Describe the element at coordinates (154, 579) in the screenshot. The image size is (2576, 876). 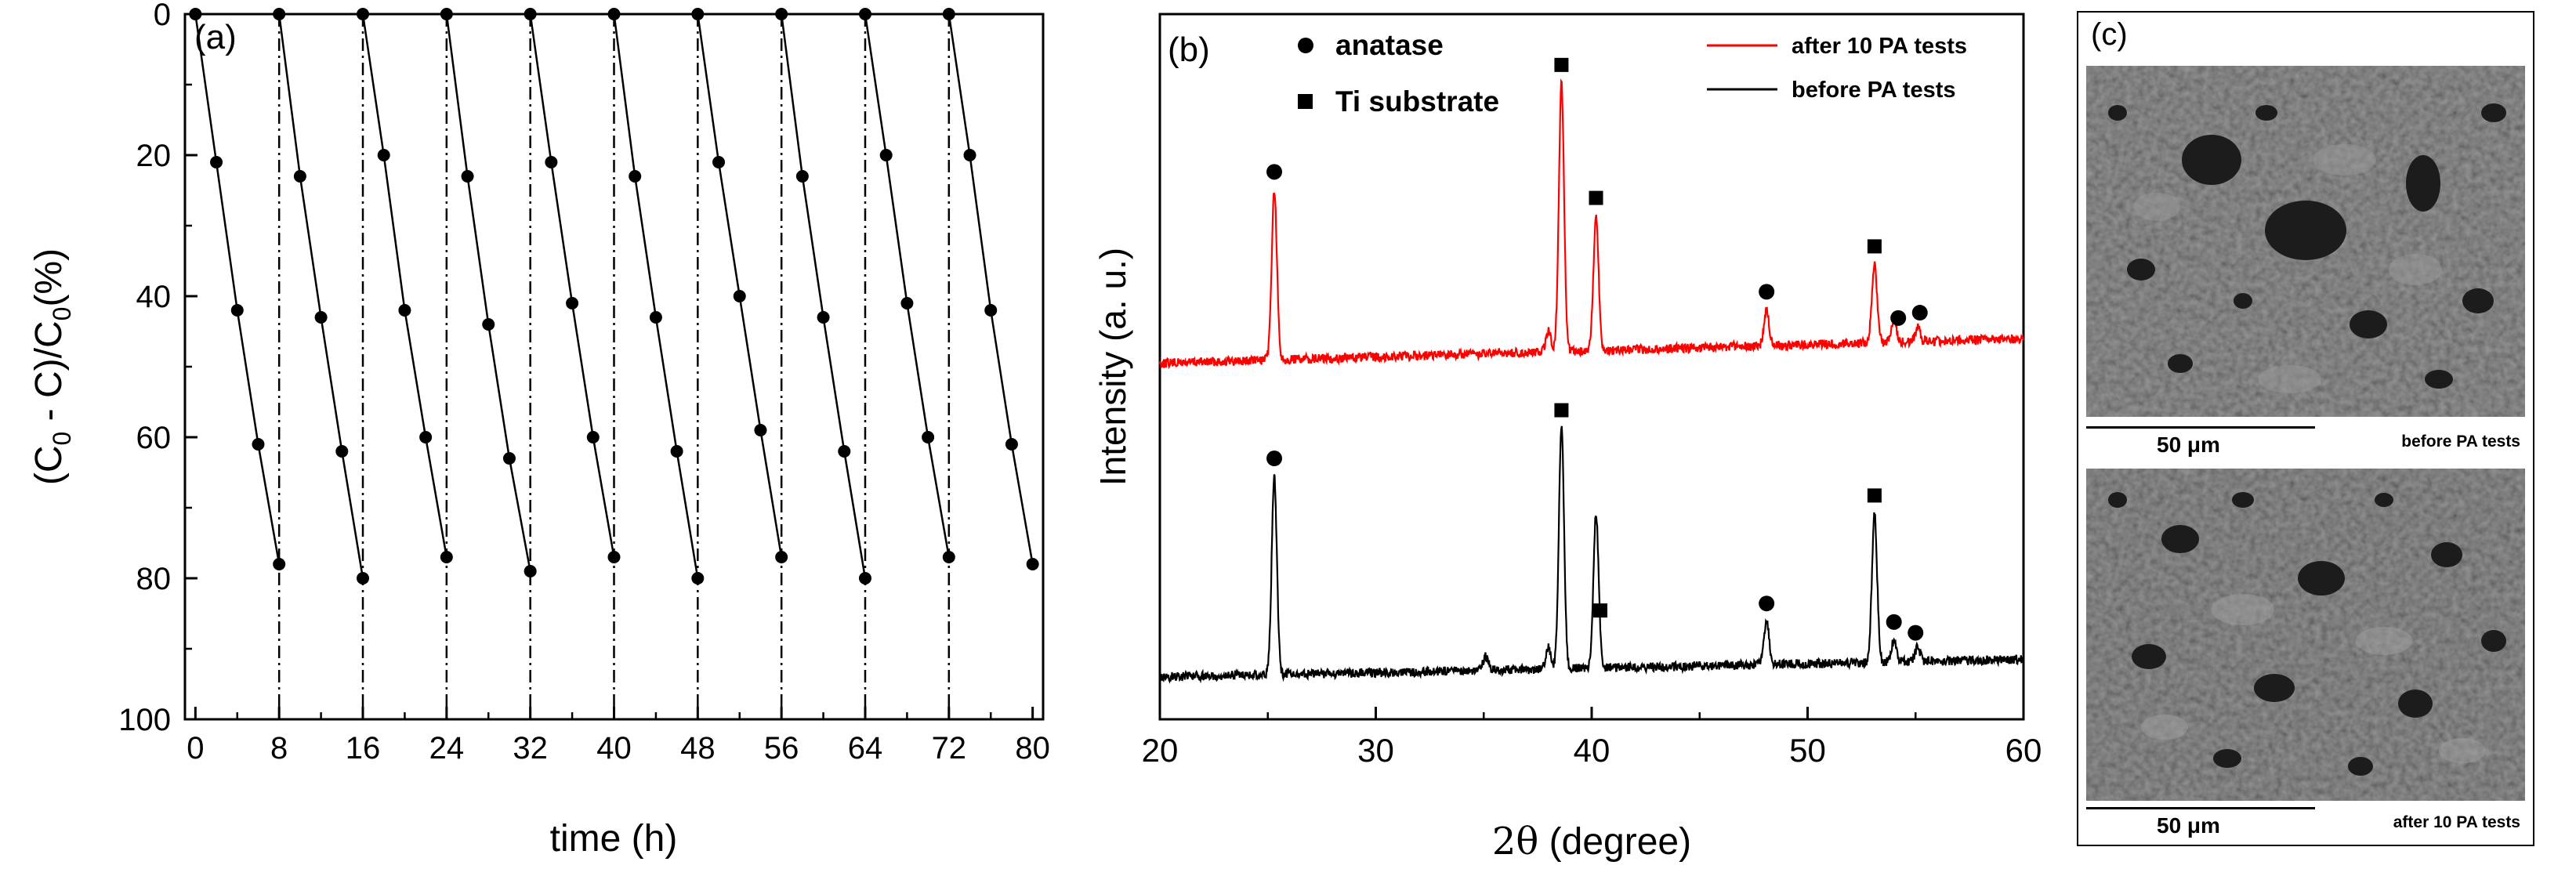
I see `y-tick-label: 80` at that location.